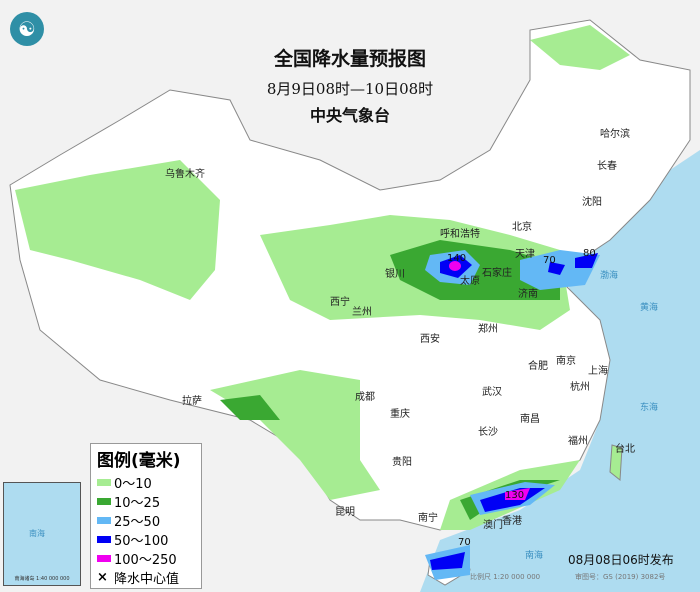 The width and height of the screenshot is (700, 592). Describe the element at coordinates (457, 258) in the screenshot. I see `rain-center-value: 140` at that location.